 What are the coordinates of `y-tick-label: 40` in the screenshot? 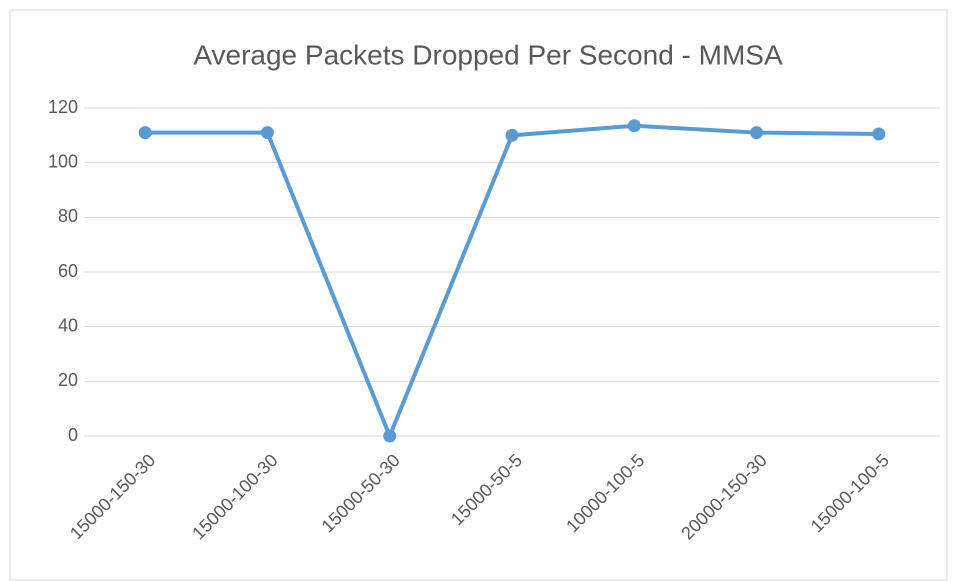 It's located at (68, 325).